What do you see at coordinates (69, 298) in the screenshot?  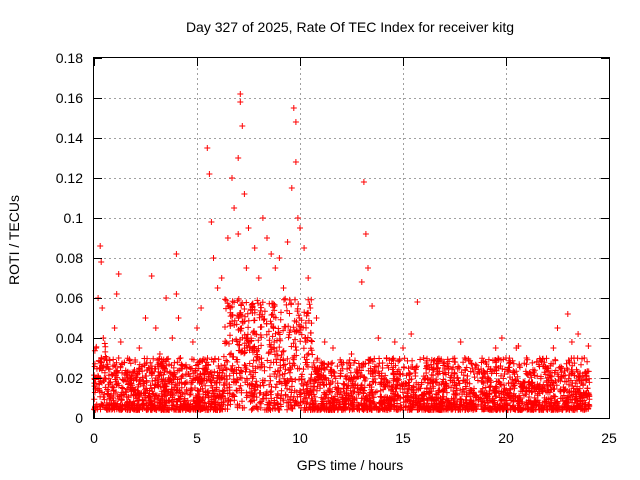 I see `y-tick-label: 0.06` at bounding box center [69, 298].